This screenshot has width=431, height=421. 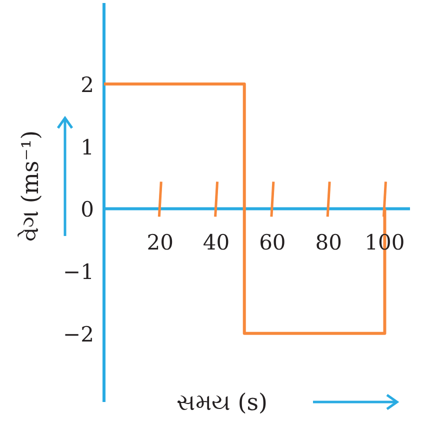 What do you see at coordinates (222, 403) in the screenshot?
I see `xlabel: સમય (s)` at bounding box center [222, 403].